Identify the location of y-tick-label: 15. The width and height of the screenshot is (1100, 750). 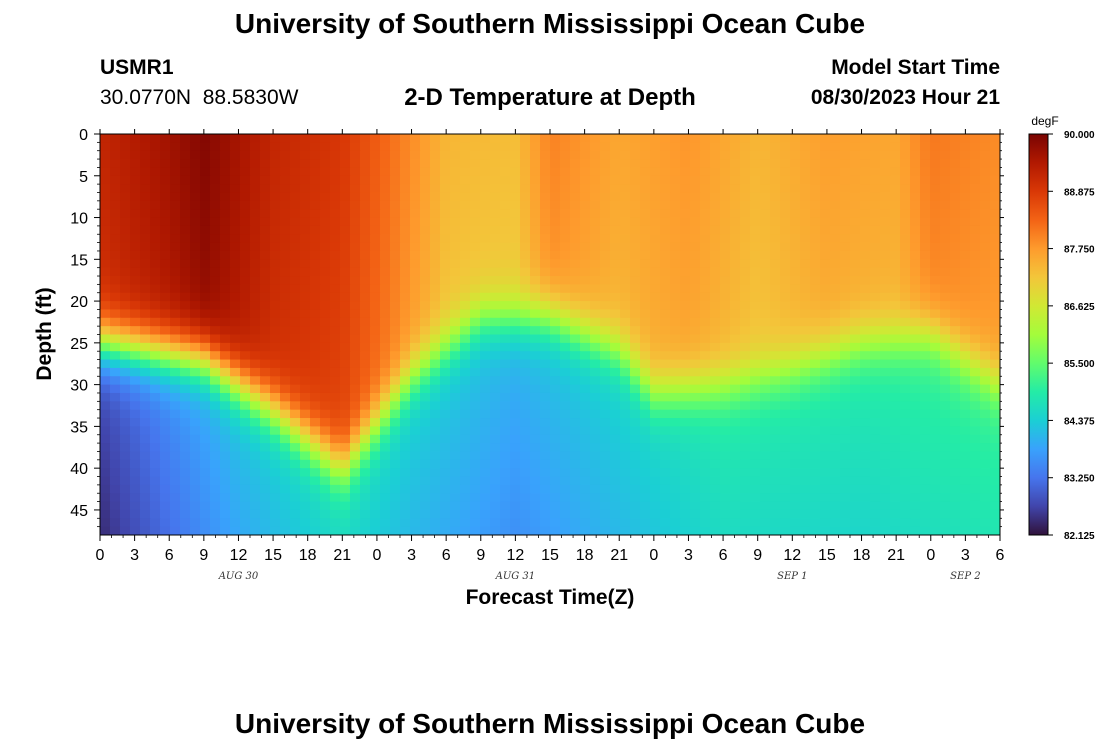
(79, 260).